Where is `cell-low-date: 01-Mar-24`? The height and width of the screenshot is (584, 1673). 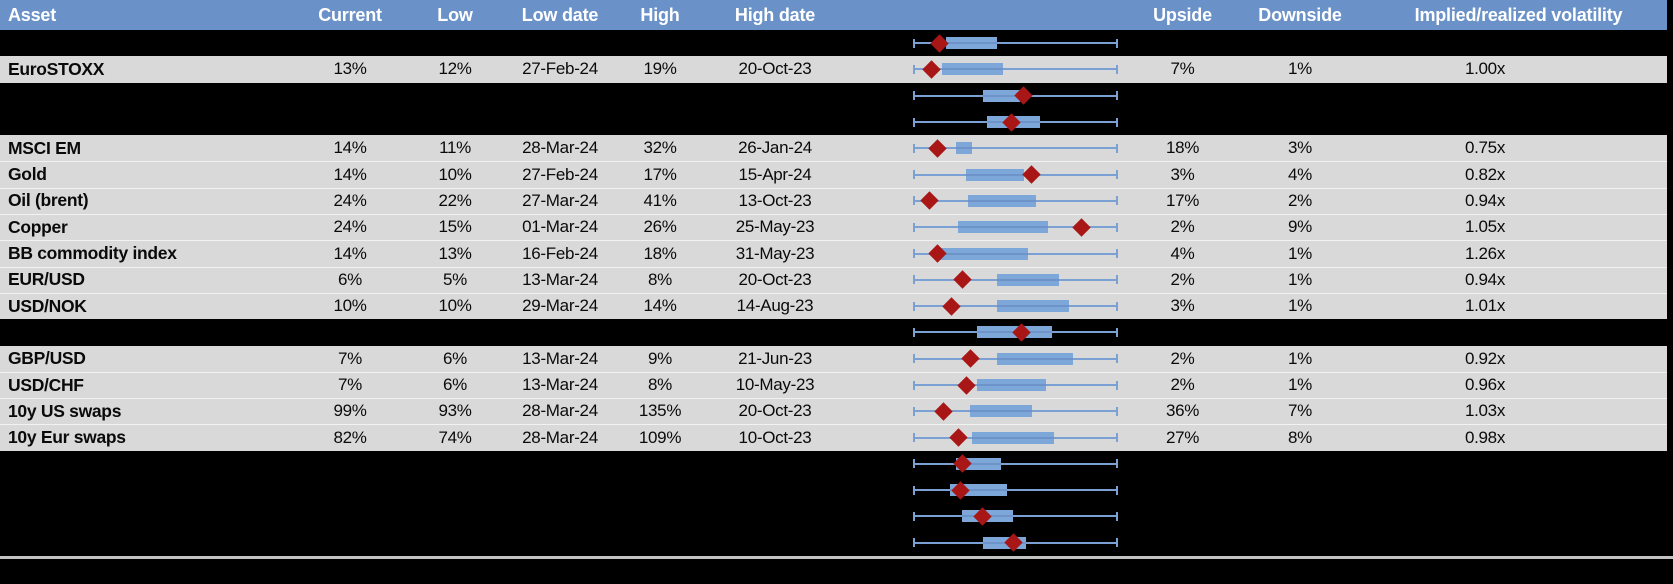
cell-low-date: 01-Mar-24 is located at coordinates (560, 227).